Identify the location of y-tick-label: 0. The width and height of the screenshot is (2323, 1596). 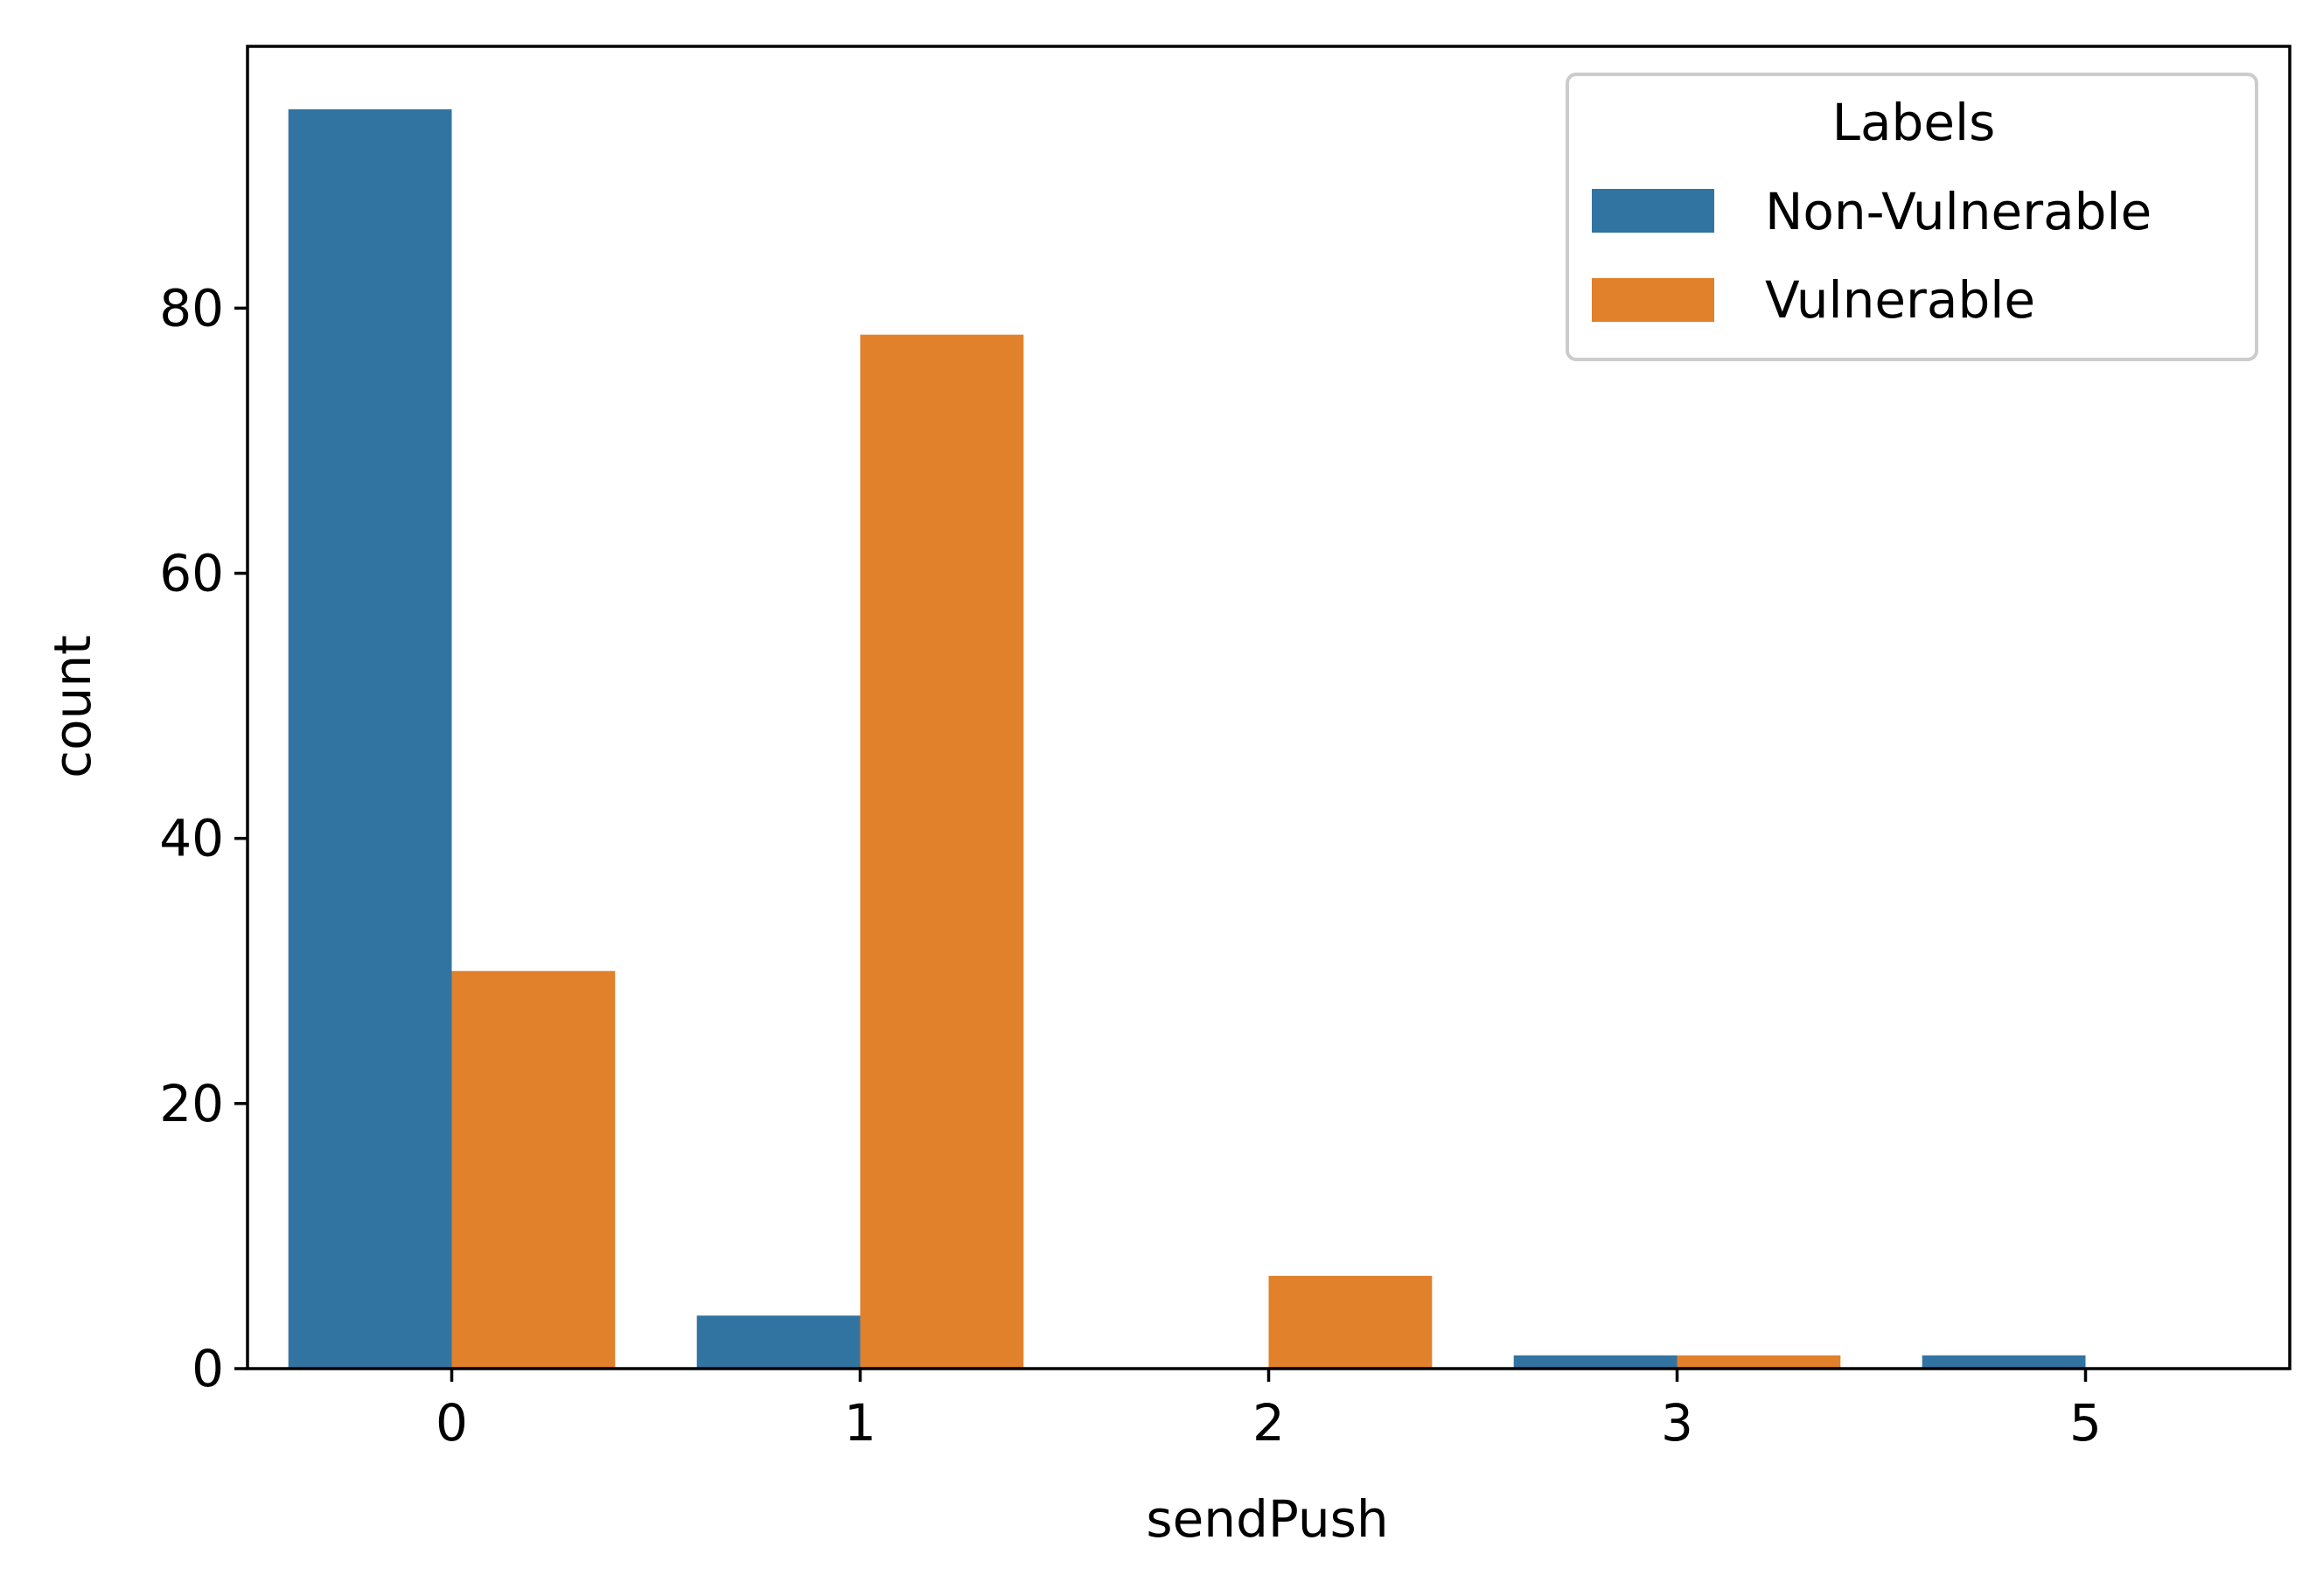
(208, 1368).